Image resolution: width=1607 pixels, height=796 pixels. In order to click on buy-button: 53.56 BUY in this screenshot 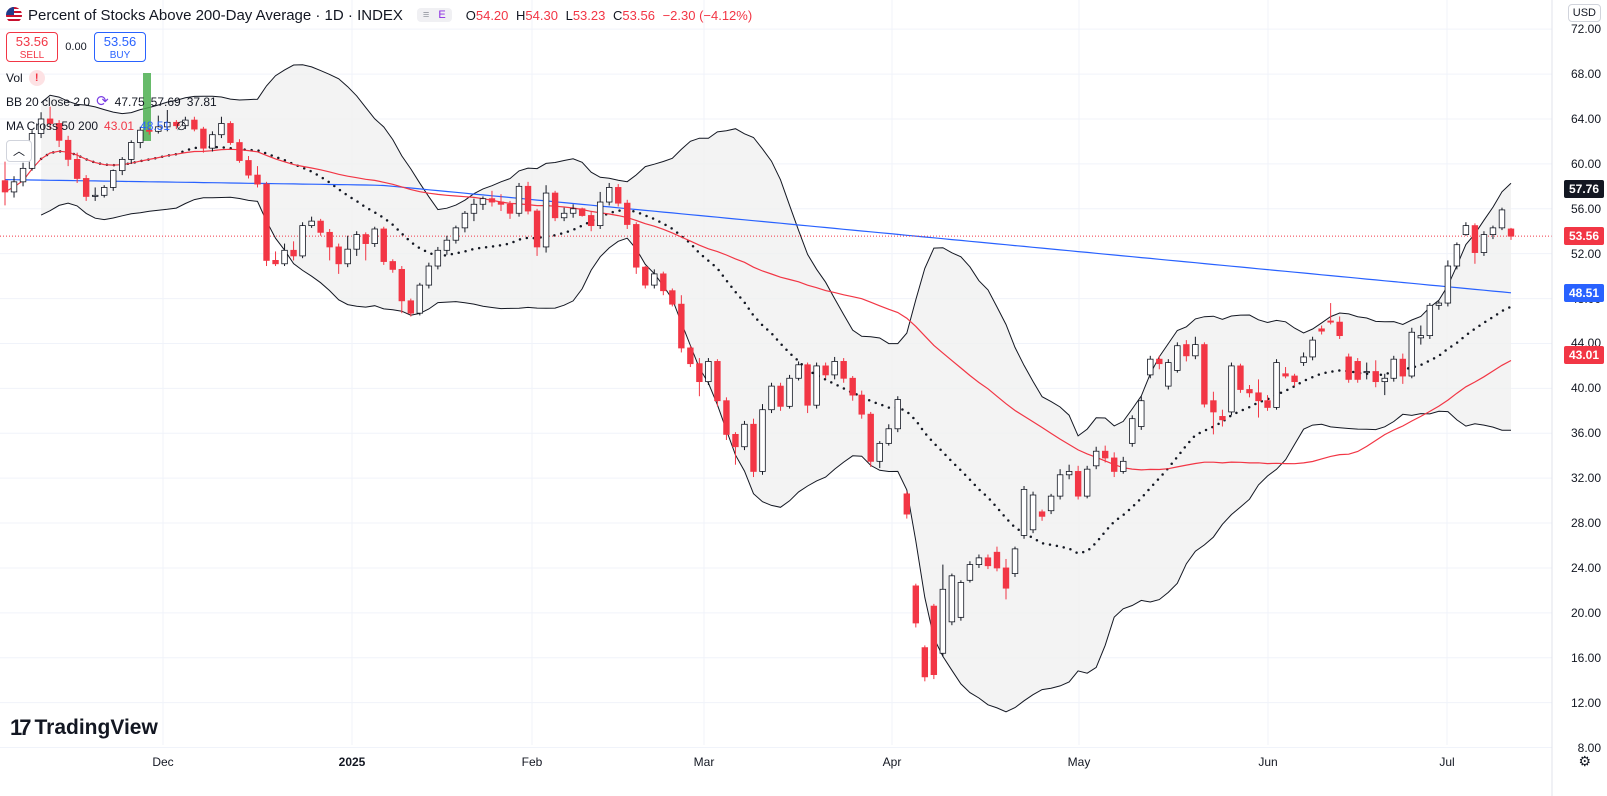, I will do `click(120, 47)`.